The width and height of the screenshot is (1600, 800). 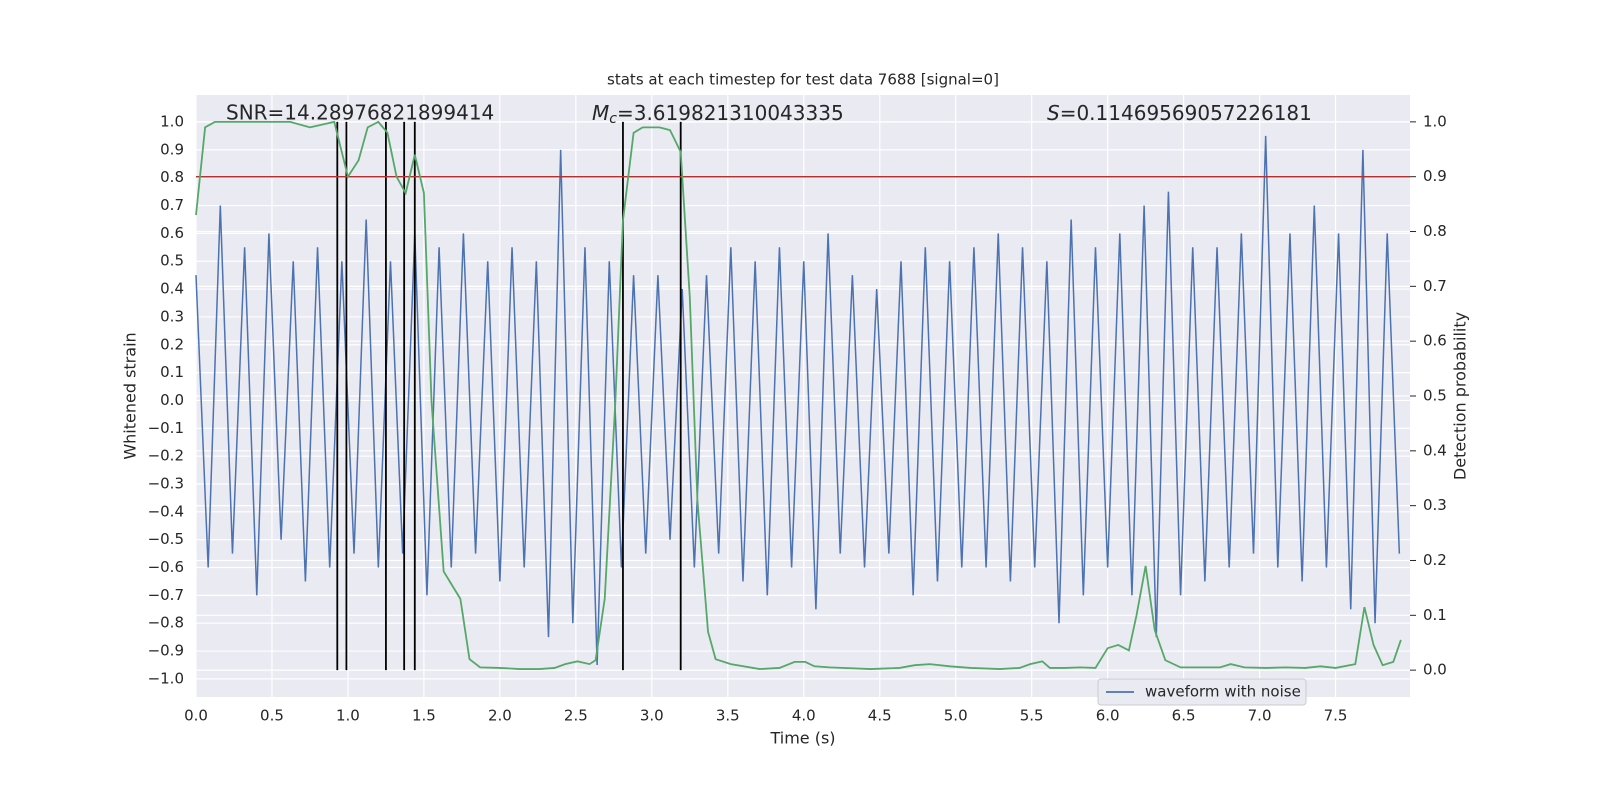 What do you see at coordinates (166, 567) in the screenshot?
I see `y-tick-label: −0.6` at bounding box center [166, 567].